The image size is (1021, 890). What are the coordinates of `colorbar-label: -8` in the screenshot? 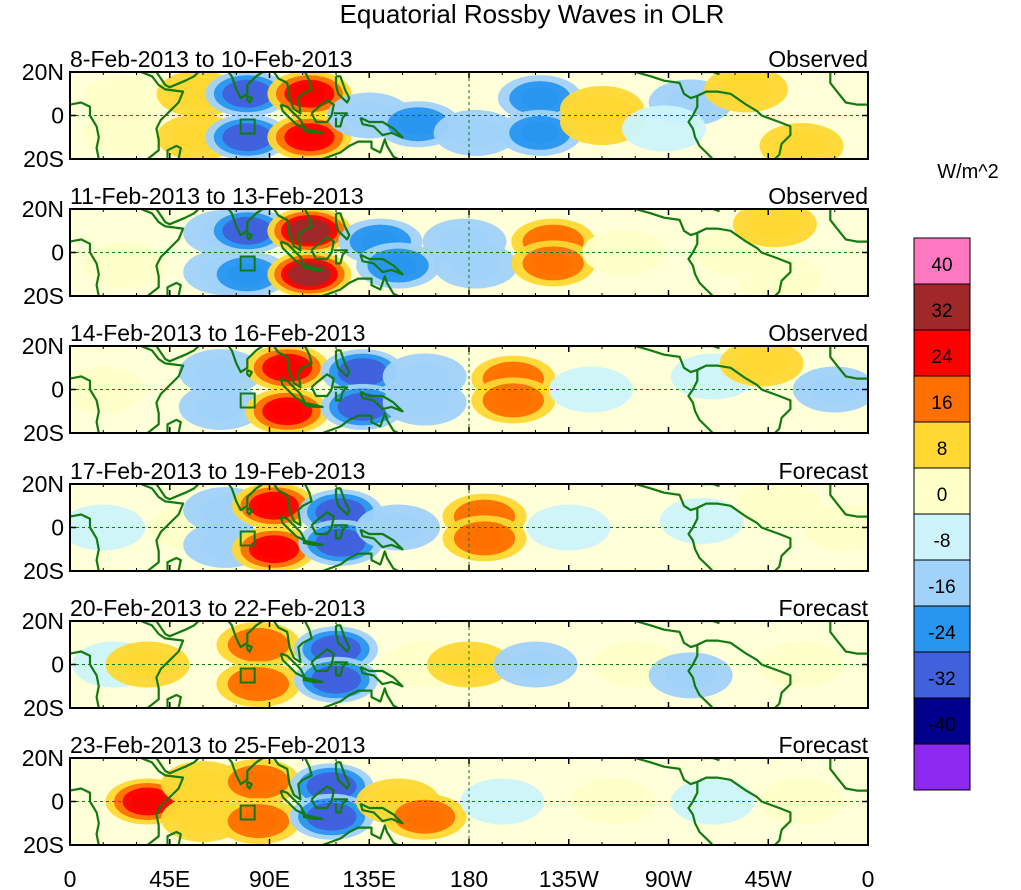 It's located at (942, 541).